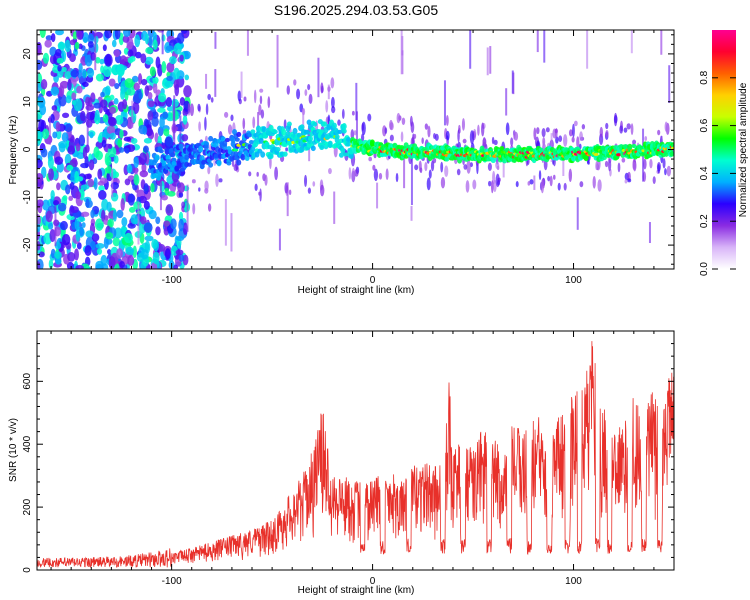 The width and height of the screenshot is (750, 600). Describe the element at coordinates (172, 581) in the screenshot. I see `x-tick-label: -100` at that location.